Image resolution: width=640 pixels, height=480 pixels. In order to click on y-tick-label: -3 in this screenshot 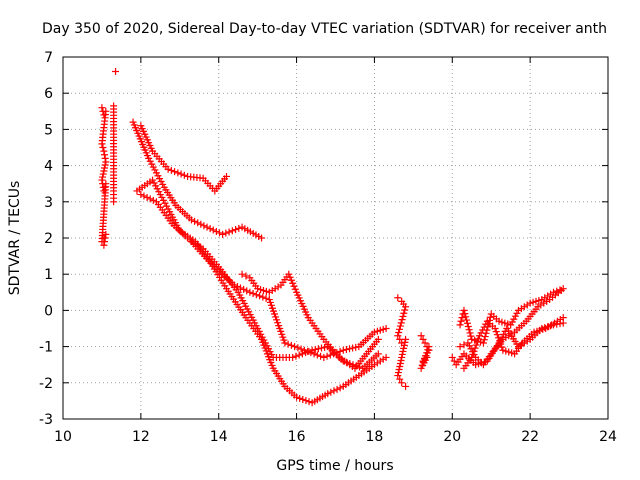, I will do `click(46, 420)`.